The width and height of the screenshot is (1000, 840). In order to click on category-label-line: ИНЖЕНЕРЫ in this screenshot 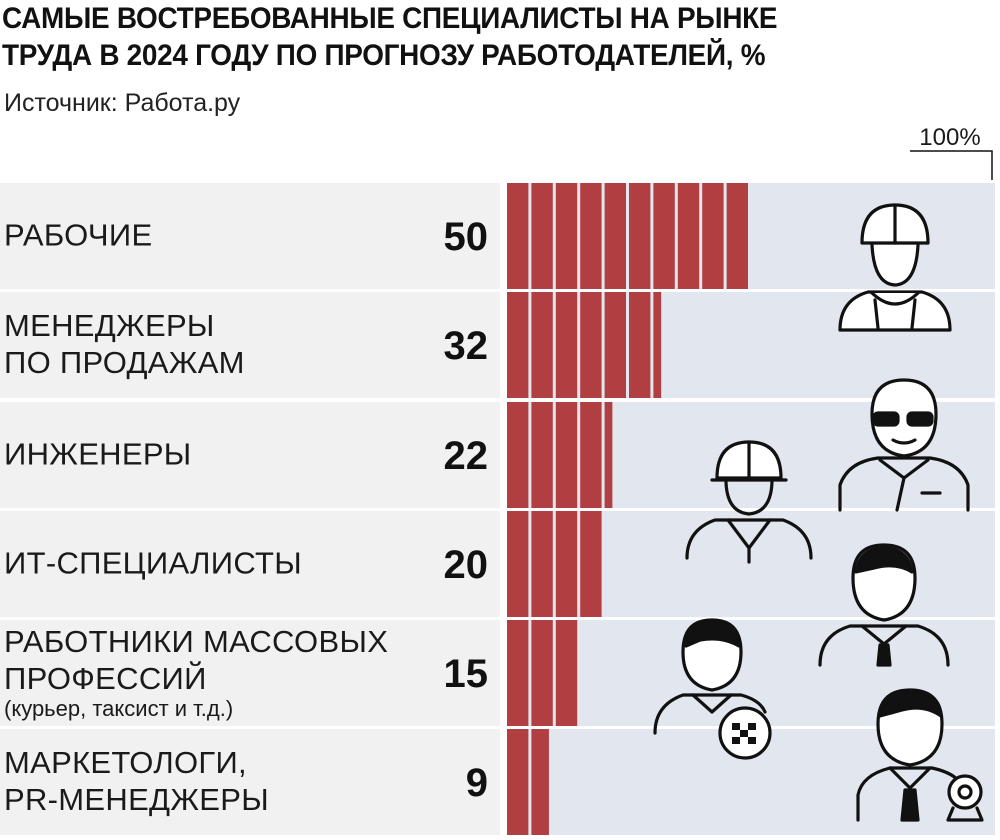, I will do `click(98, 454)`.